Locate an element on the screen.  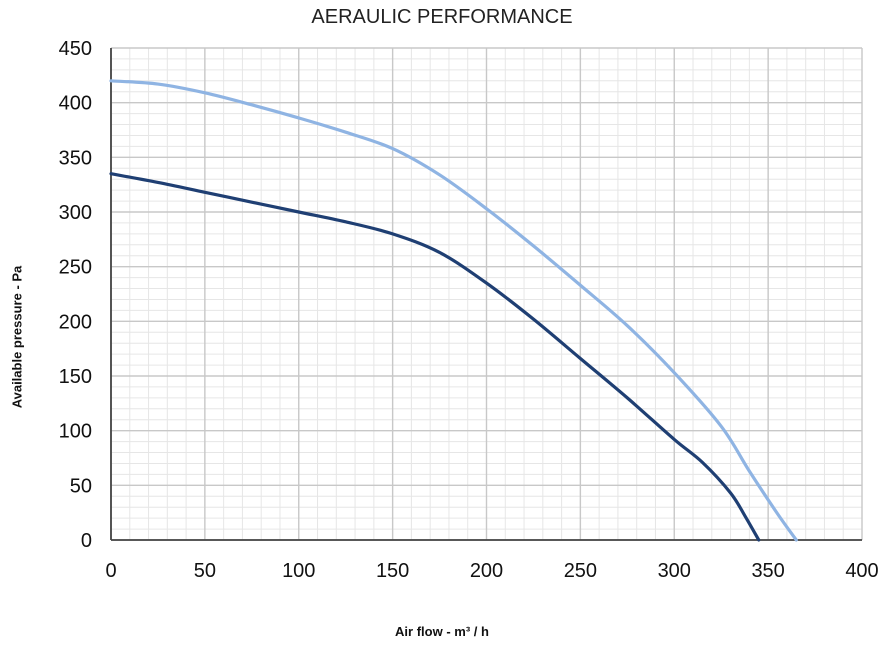
x-tick-label: 150 is located at coordinates (392, 571).